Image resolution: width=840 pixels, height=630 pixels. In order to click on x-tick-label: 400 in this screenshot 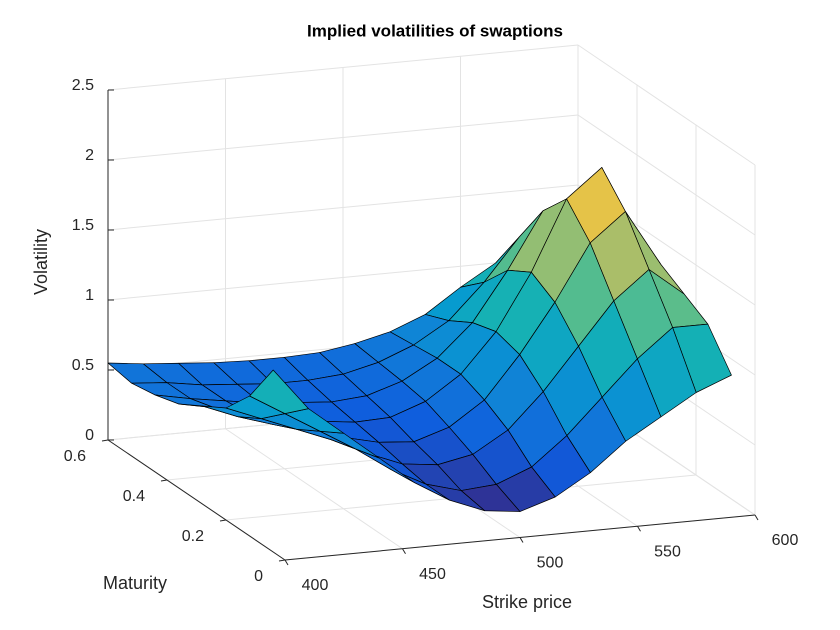, I will do `click(315, 585)`.